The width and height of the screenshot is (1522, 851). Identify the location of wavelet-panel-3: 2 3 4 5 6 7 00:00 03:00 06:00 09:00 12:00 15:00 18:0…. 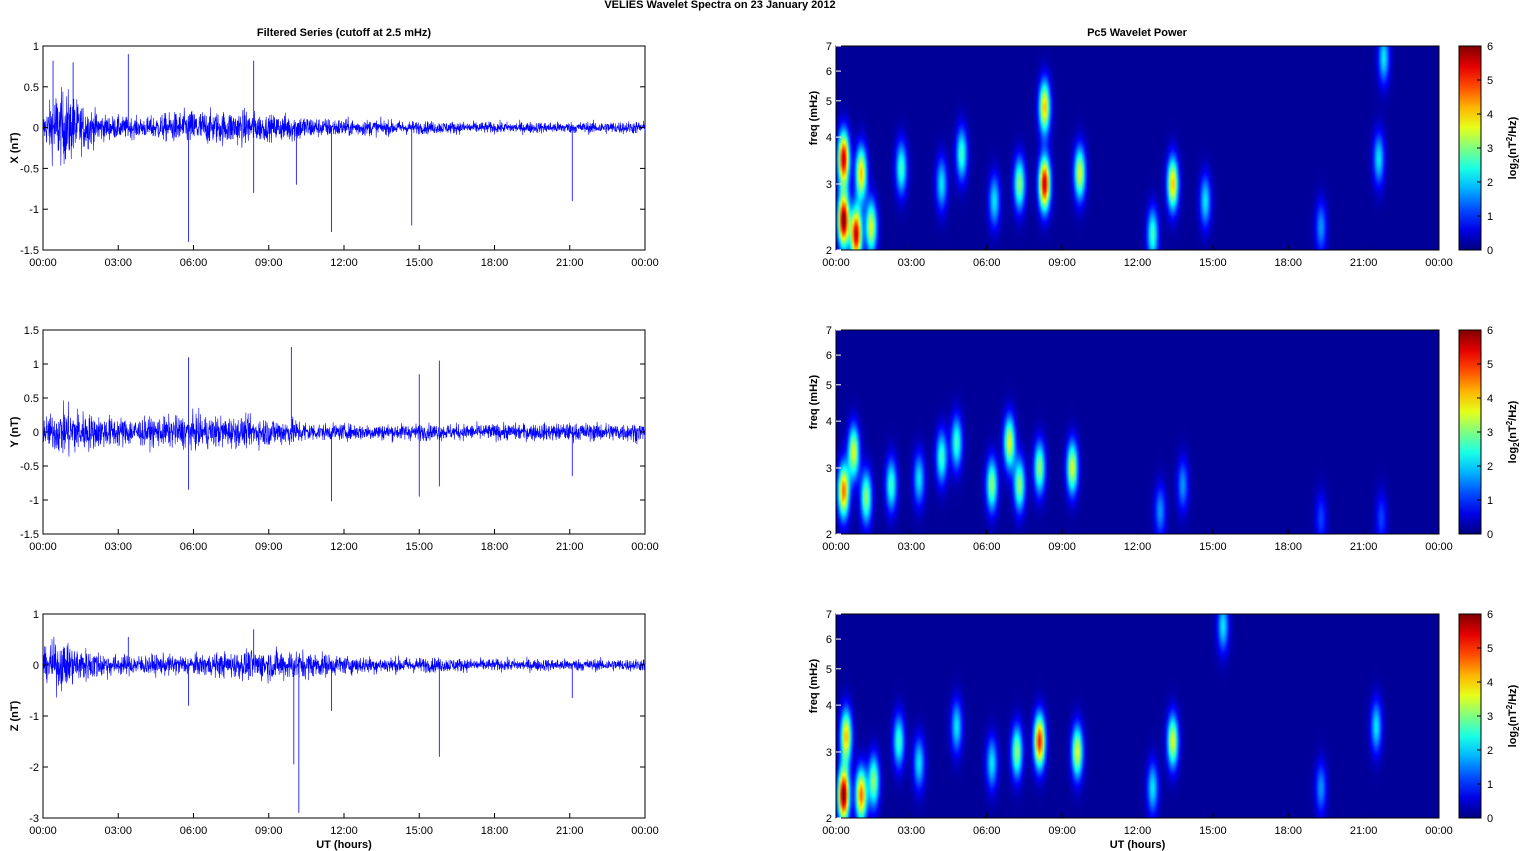
(1164, 730).